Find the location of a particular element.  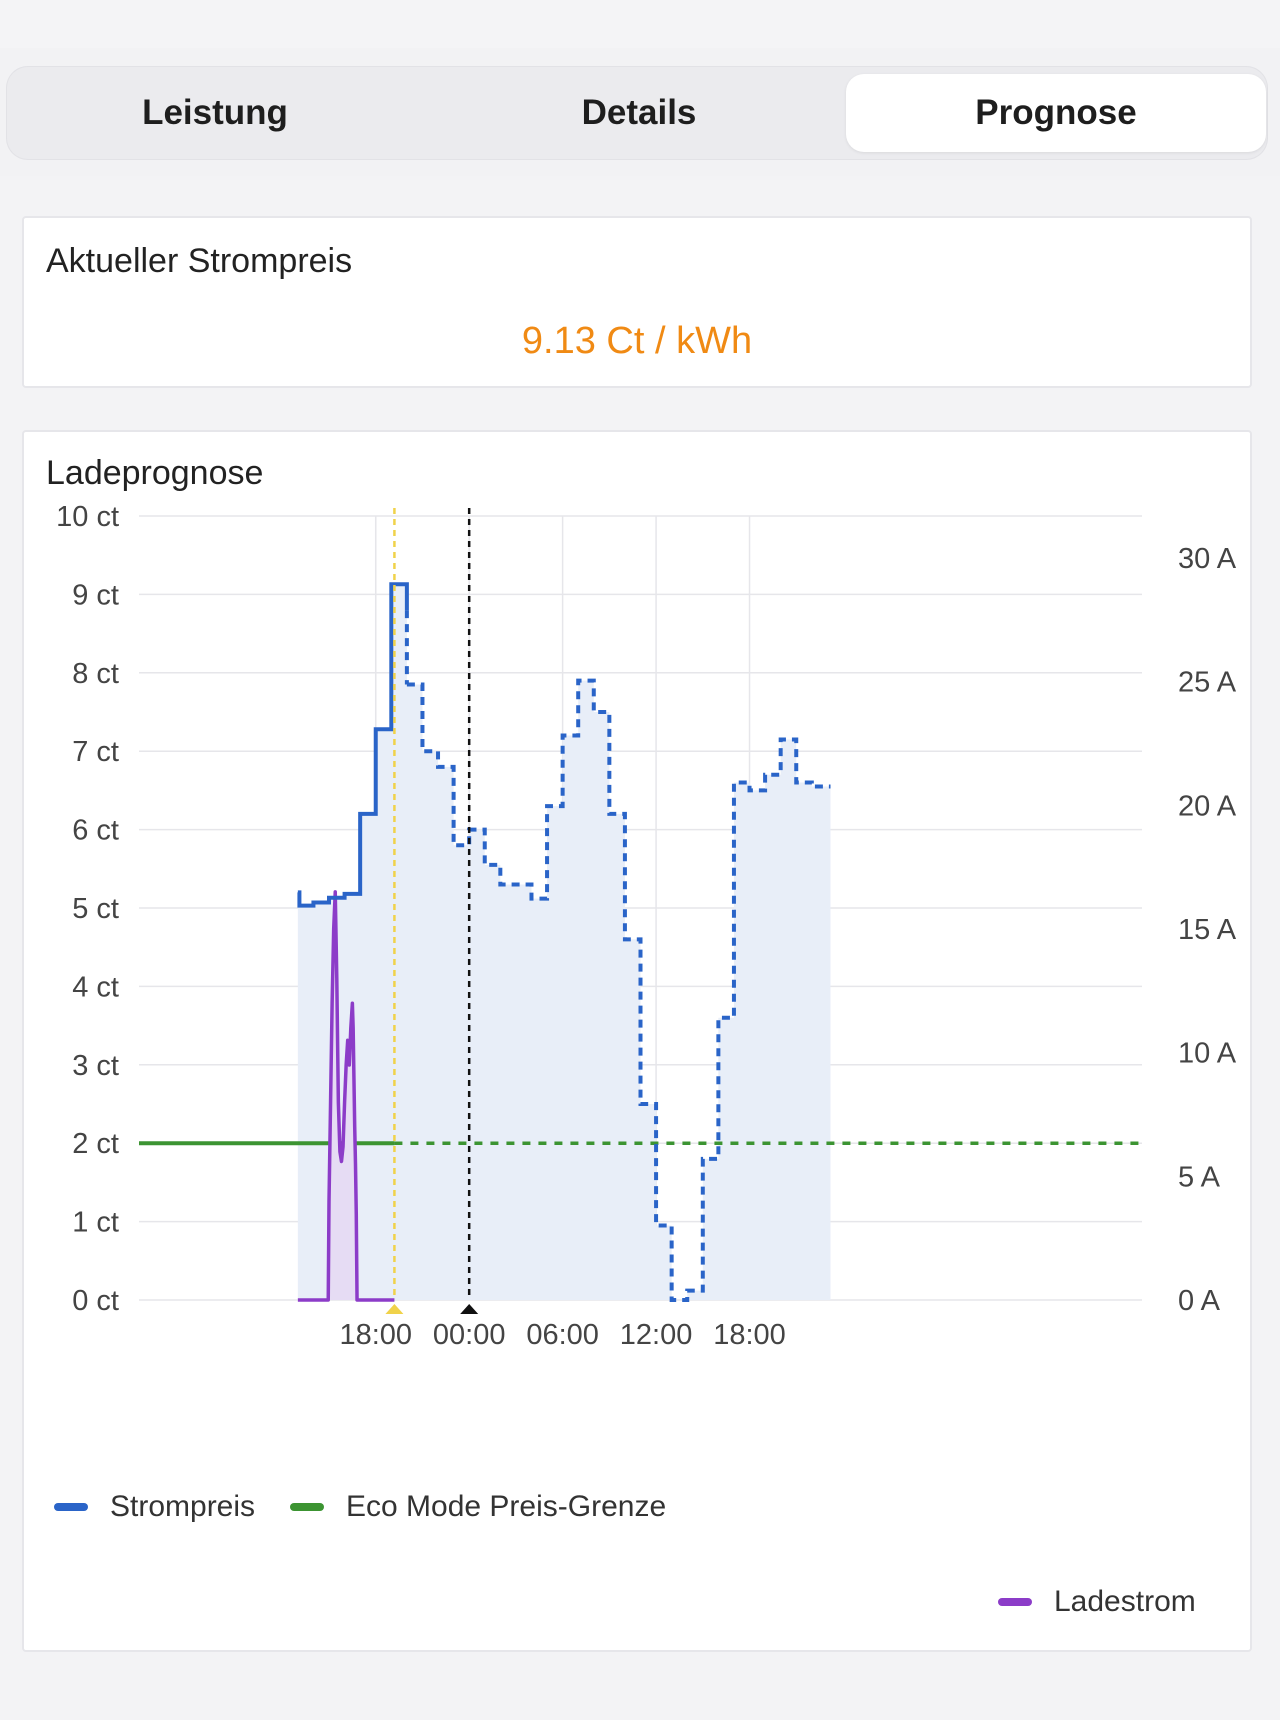

legend-ladestrom-swatch is located at coordinates (1015, 1602).